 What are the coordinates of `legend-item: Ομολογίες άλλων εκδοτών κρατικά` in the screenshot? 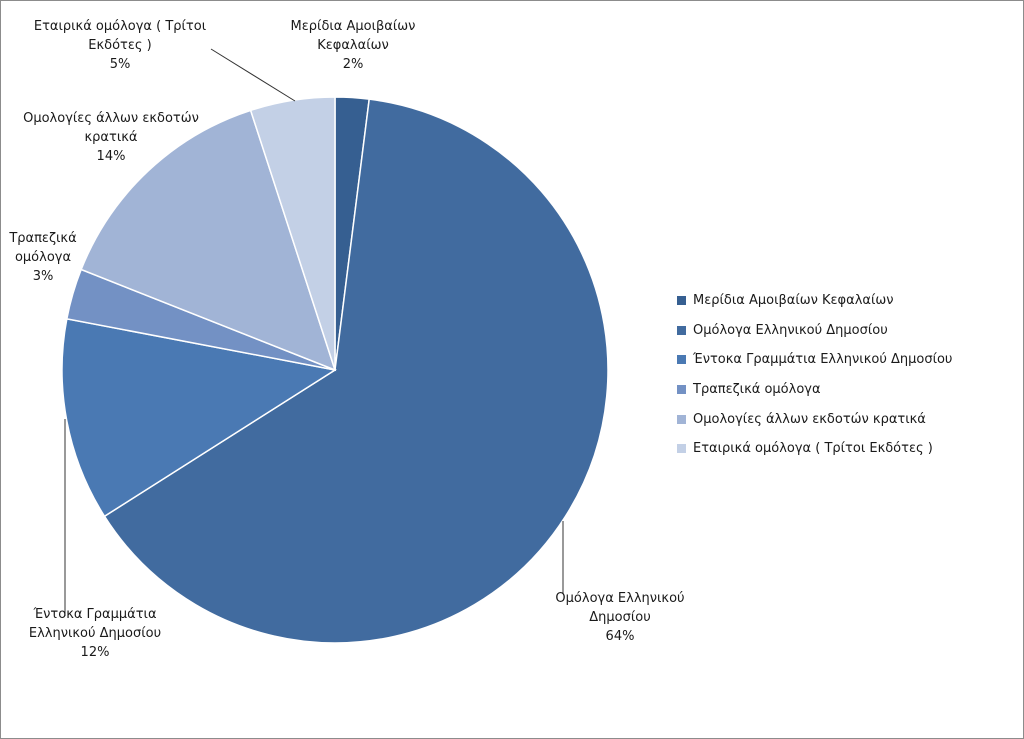 It's located at (842, 419).